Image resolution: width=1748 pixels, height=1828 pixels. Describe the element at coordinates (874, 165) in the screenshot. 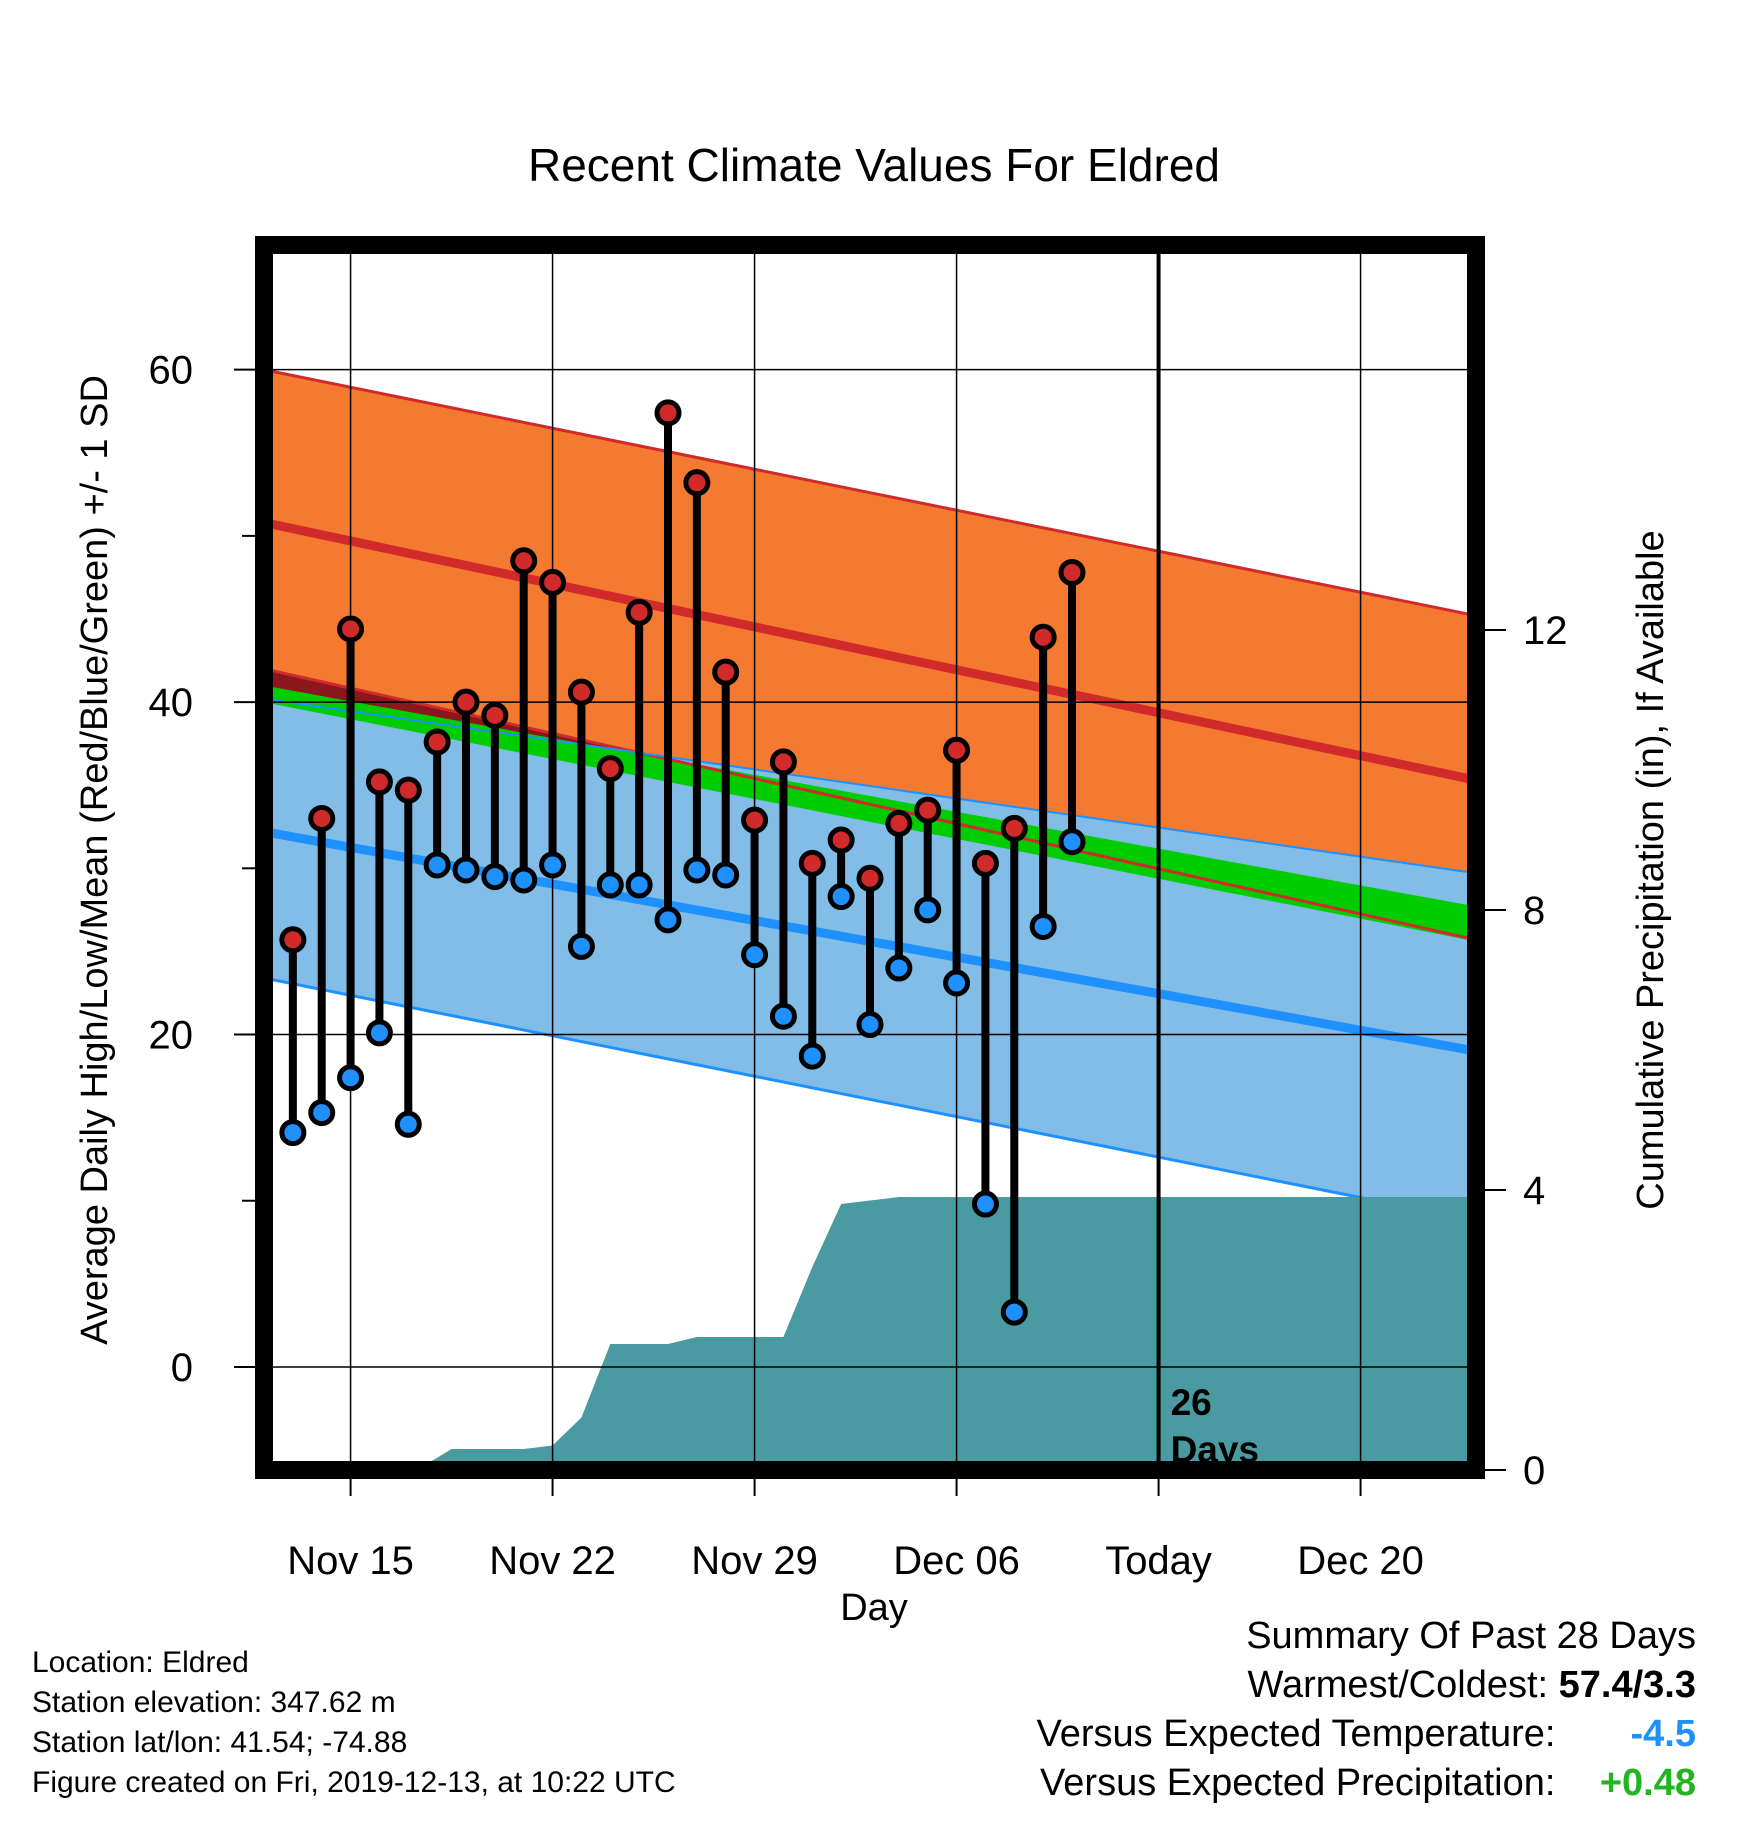

I see `chart-title: Recent Climate Values For Eldred` at that location.